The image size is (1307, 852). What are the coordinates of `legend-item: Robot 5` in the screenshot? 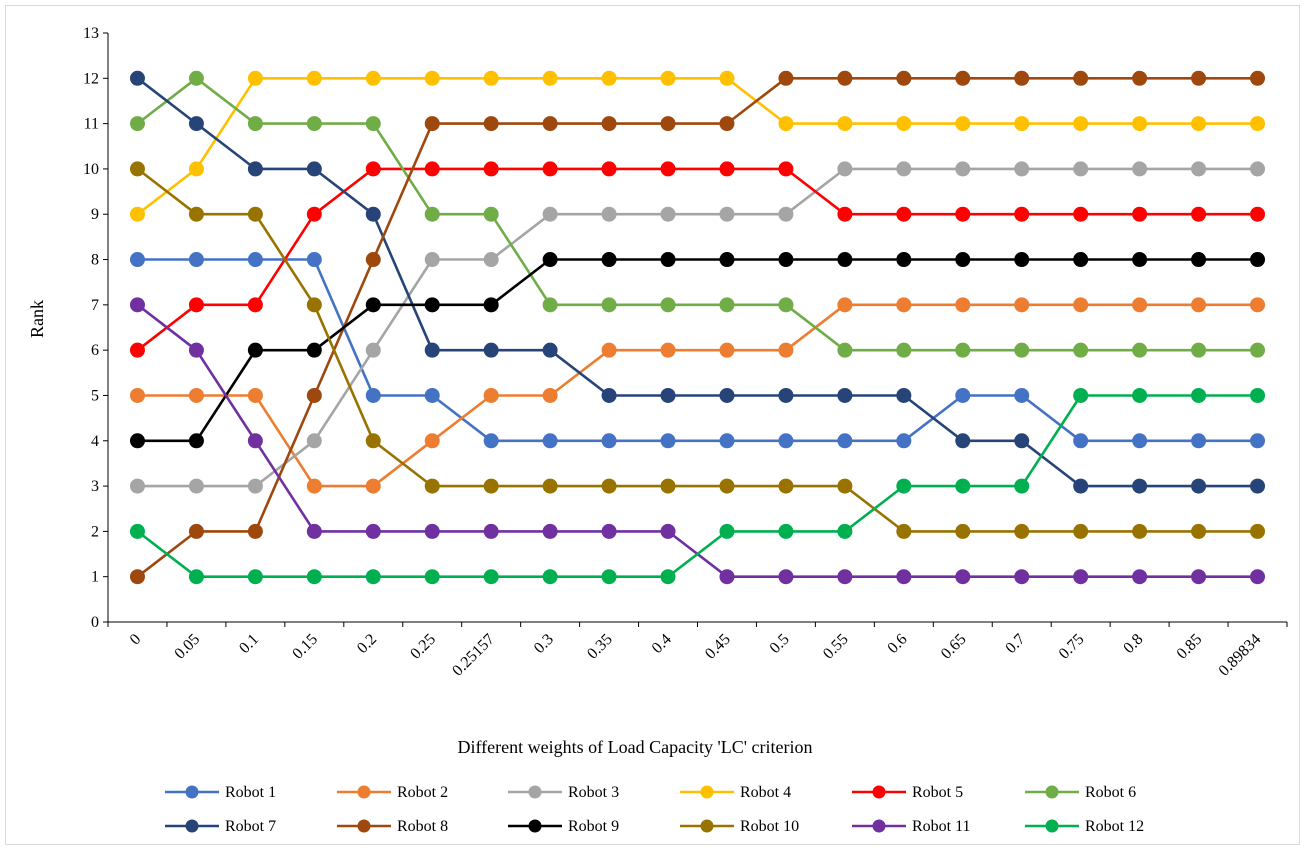 It's located at (907, 792).